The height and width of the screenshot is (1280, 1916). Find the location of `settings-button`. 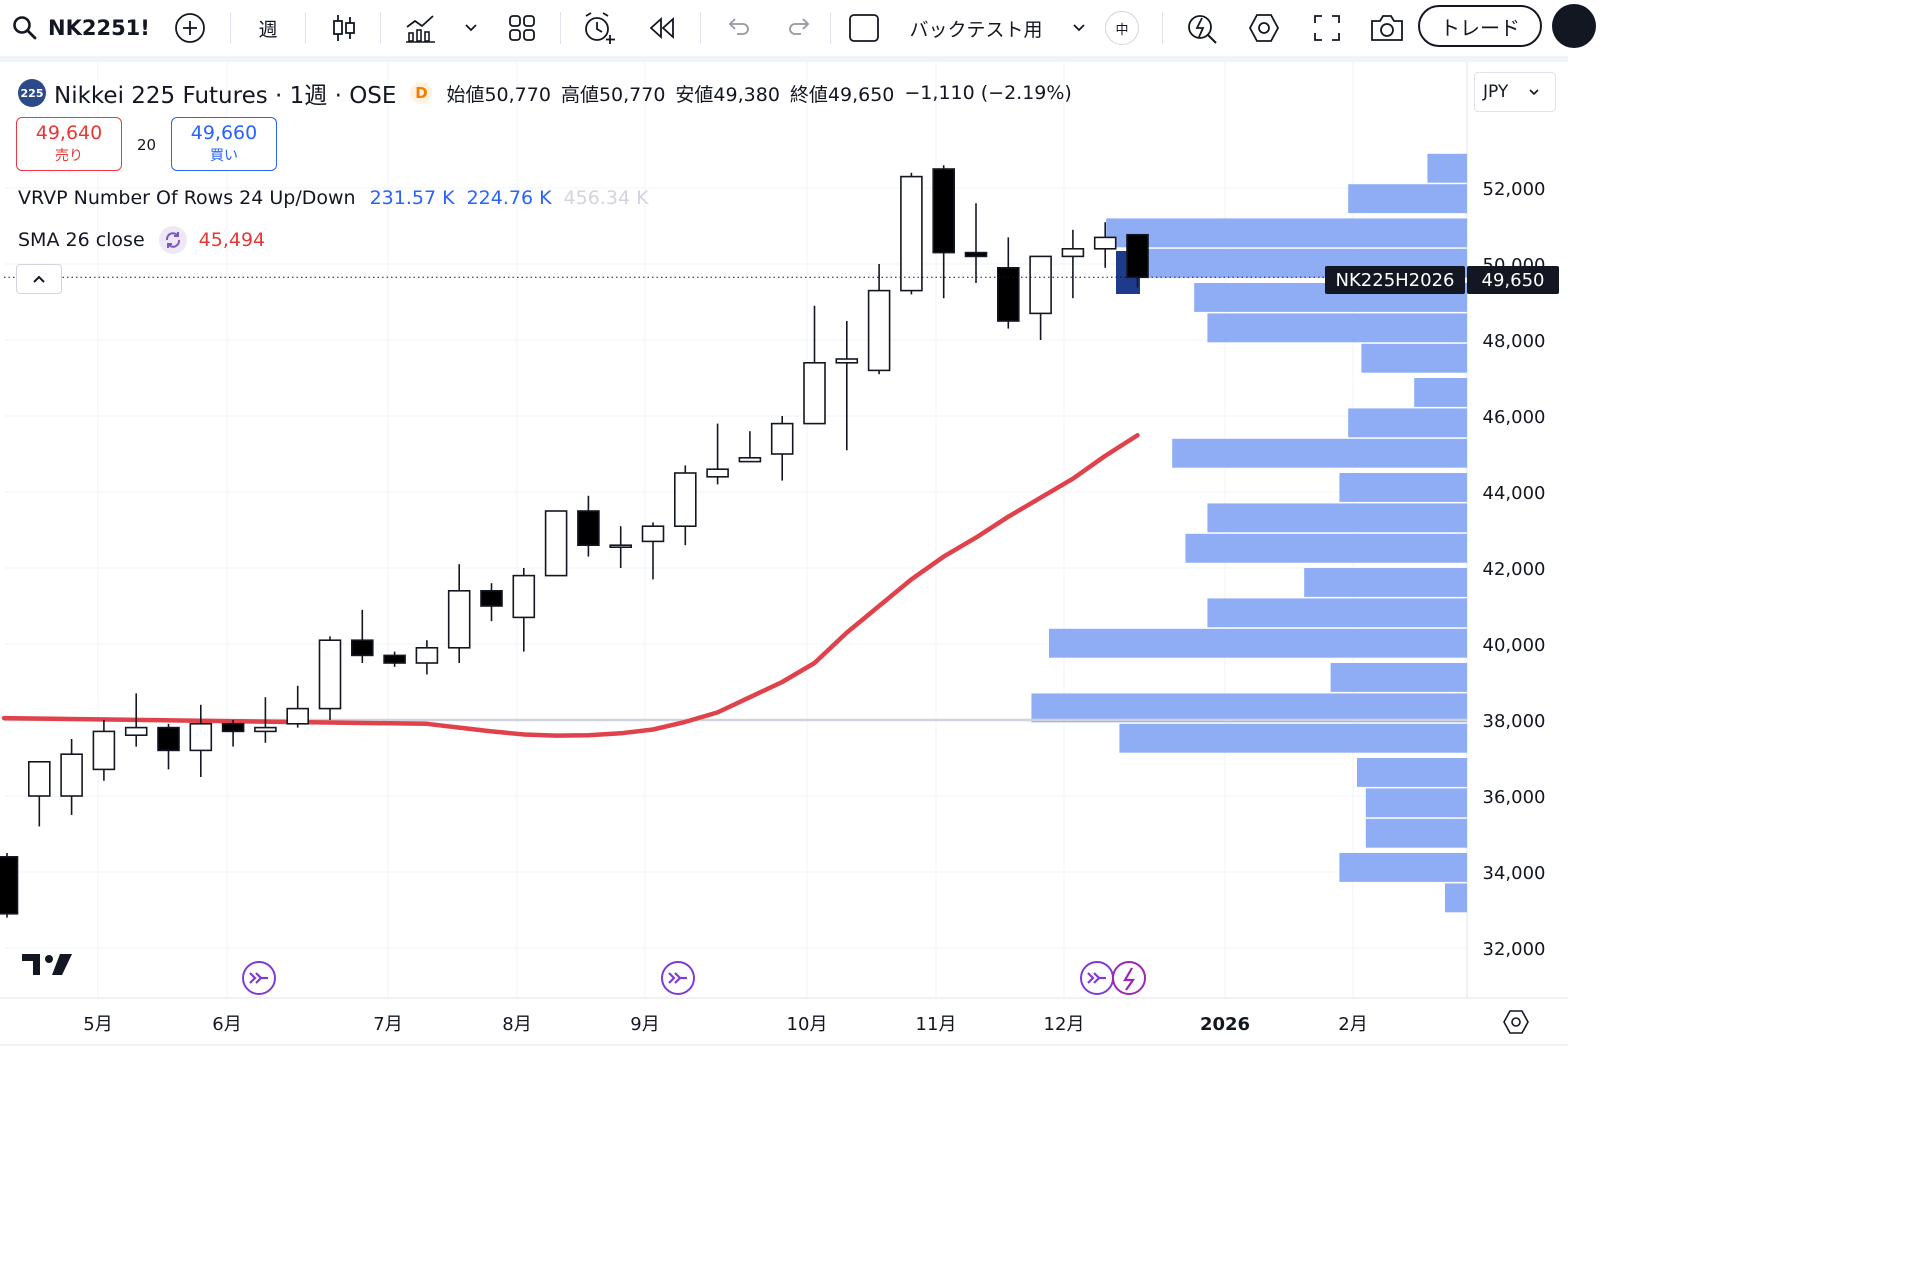

settings-button is located at coordinates (1264, 28).